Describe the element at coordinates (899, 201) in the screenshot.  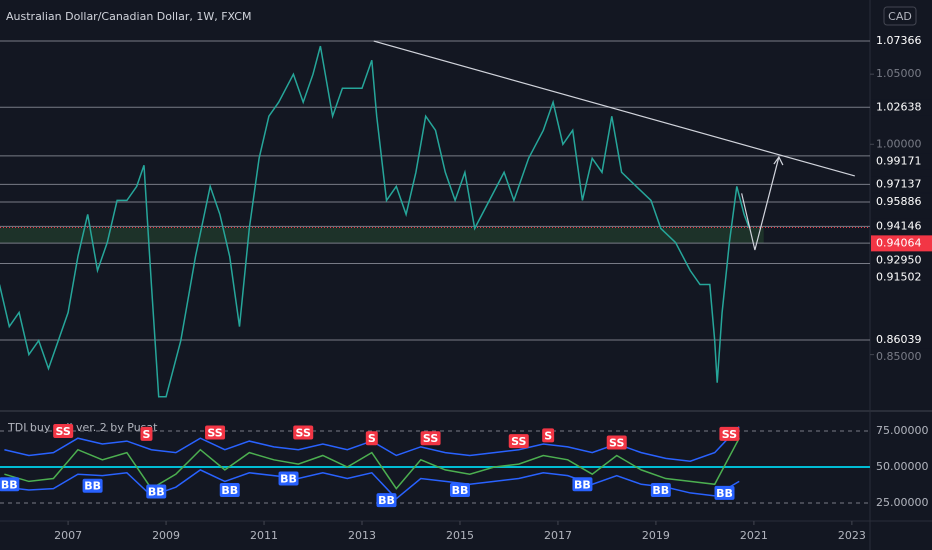
I see `level-label: 0.95886` at that location.